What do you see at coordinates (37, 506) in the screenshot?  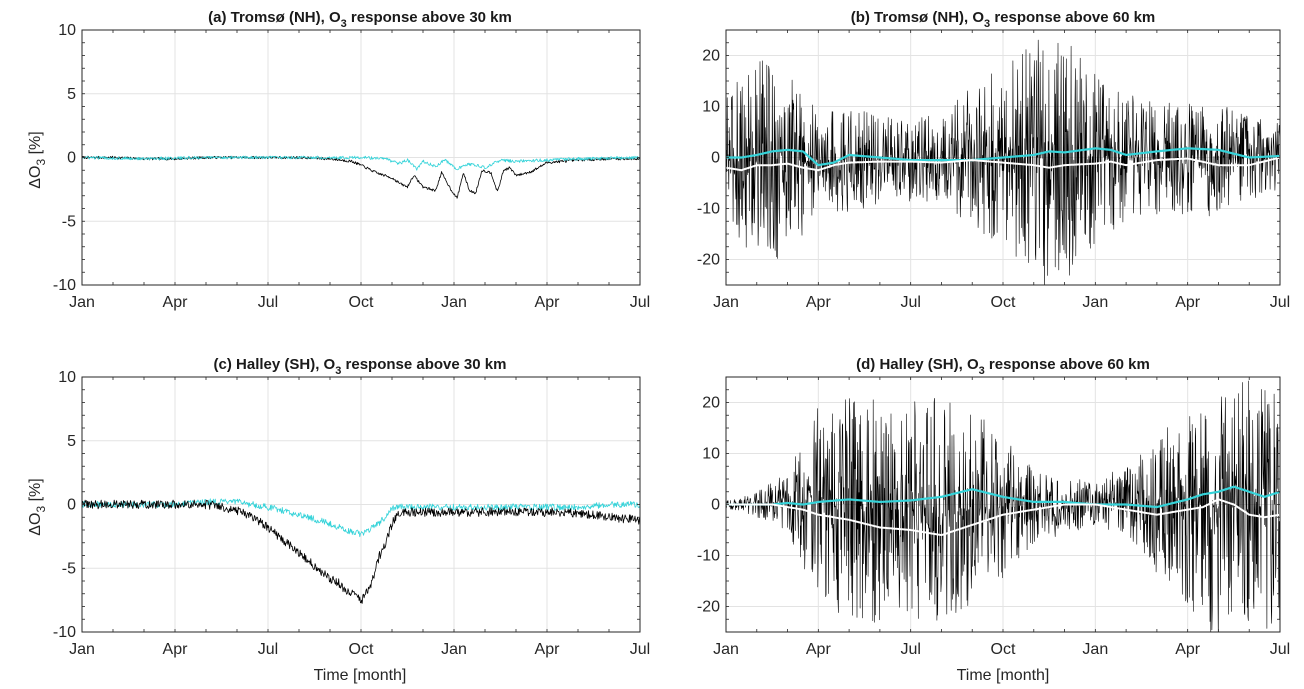 I see `y-axis-label-c: ΔO3 [%]` at bounding box center [37, 506].